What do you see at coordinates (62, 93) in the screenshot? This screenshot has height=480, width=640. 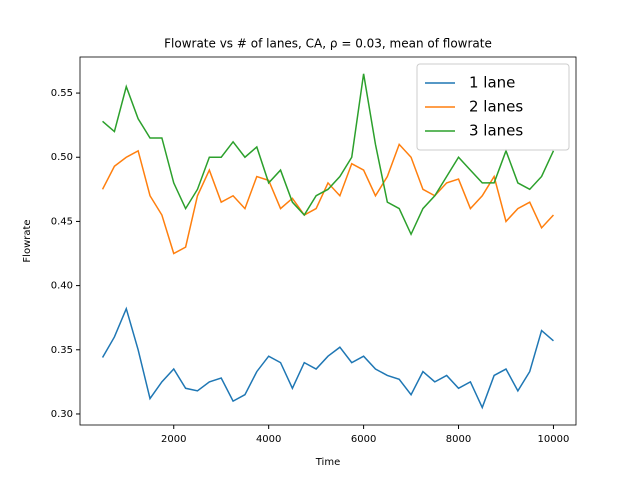 I see `y-tick-label: 0.55` at bounding box center [62, 93].